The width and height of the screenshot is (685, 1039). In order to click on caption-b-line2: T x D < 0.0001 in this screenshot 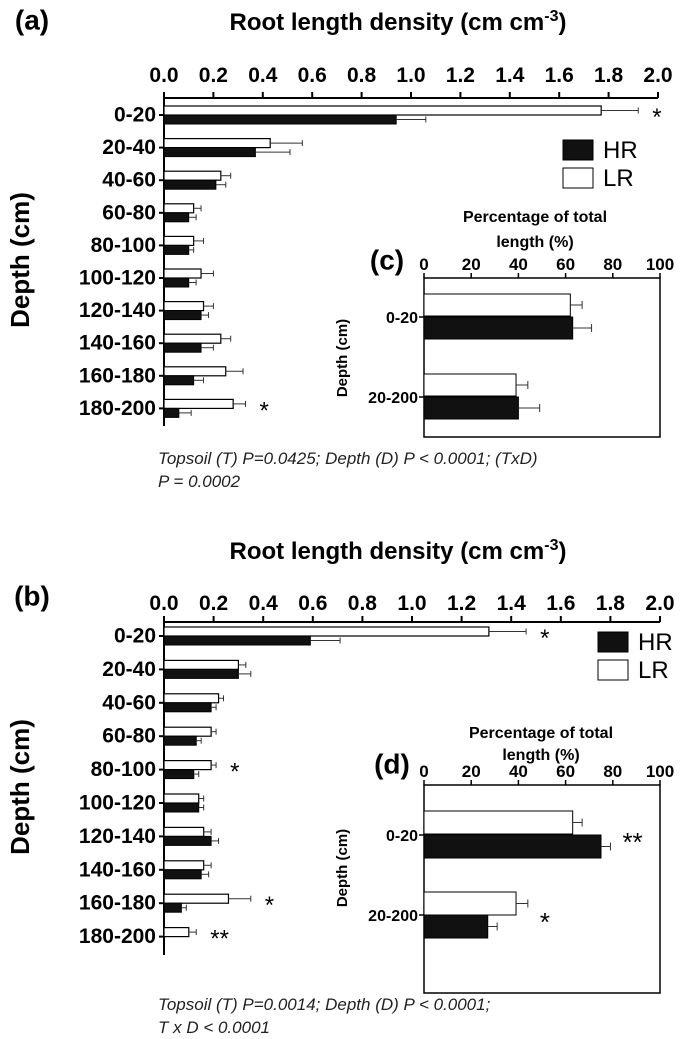, I will do `click(214, 1027)`.